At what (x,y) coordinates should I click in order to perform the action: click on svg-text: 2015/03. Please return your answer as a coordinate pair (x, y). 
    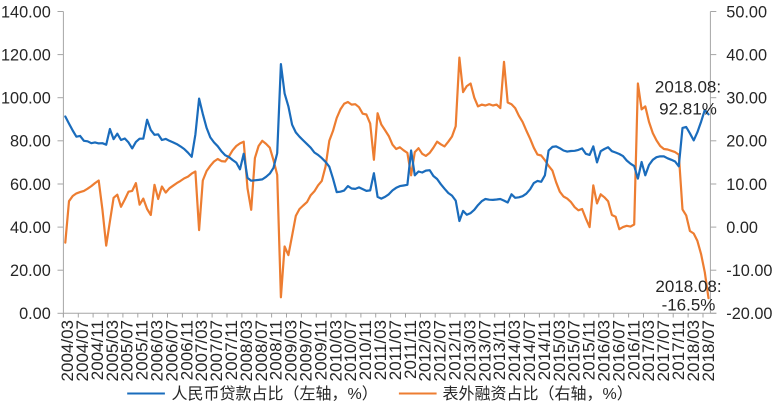
    Looking at the image, I should click on (559, 350).